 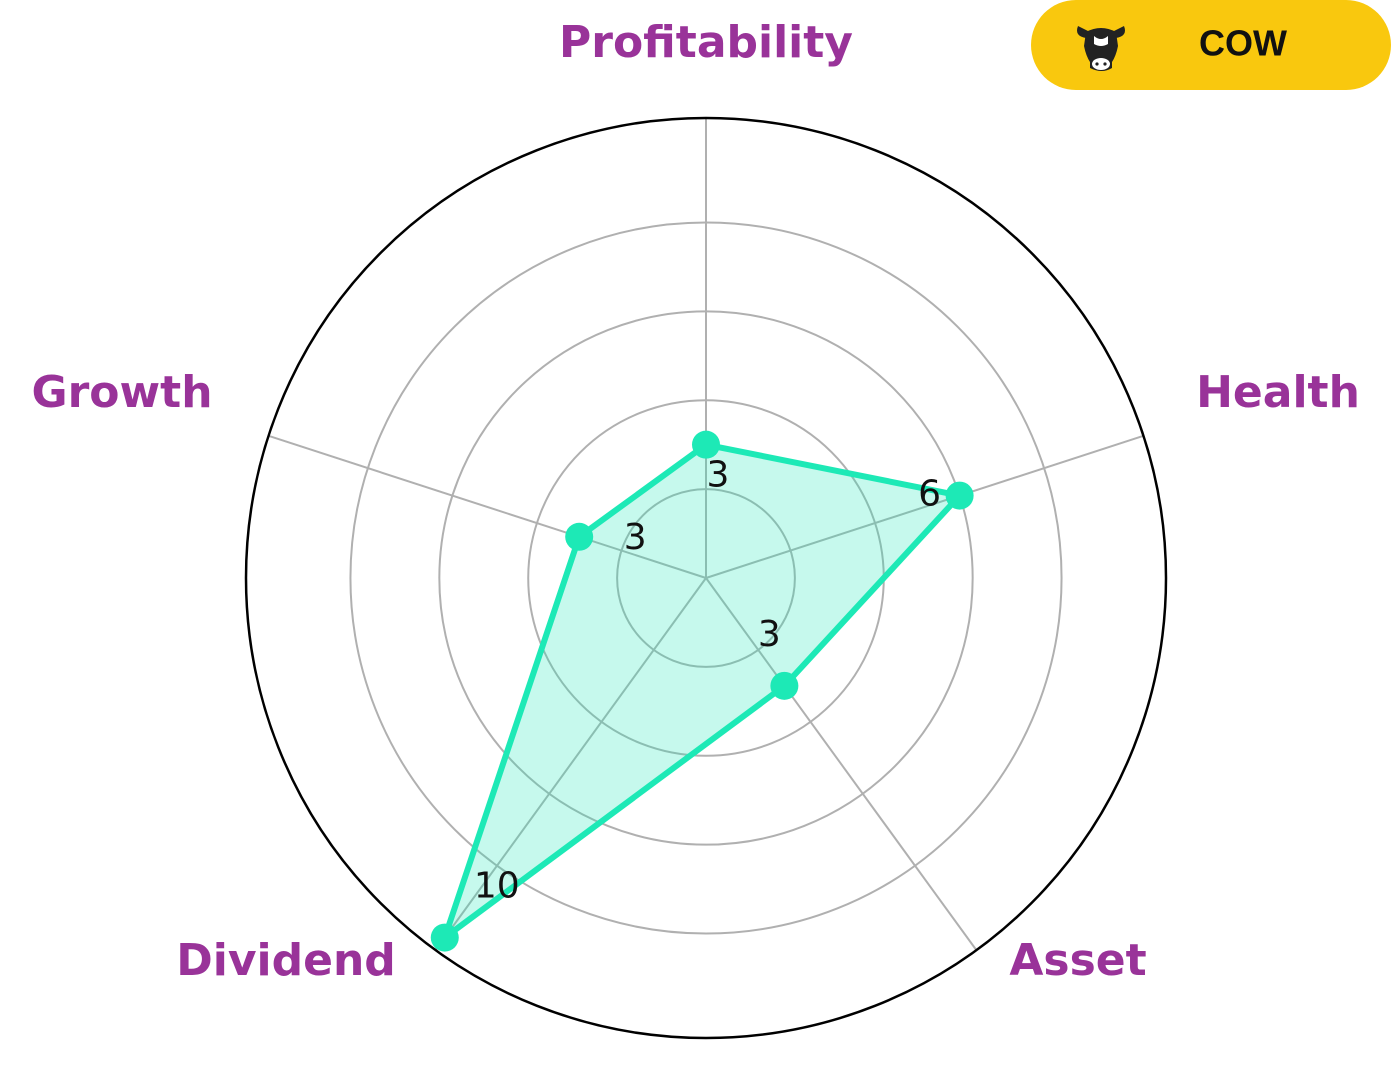 What do you see at coordinates (1278, 392) in the screenshot?
I see `category-label: Health` at bounding box center [1278, 392].